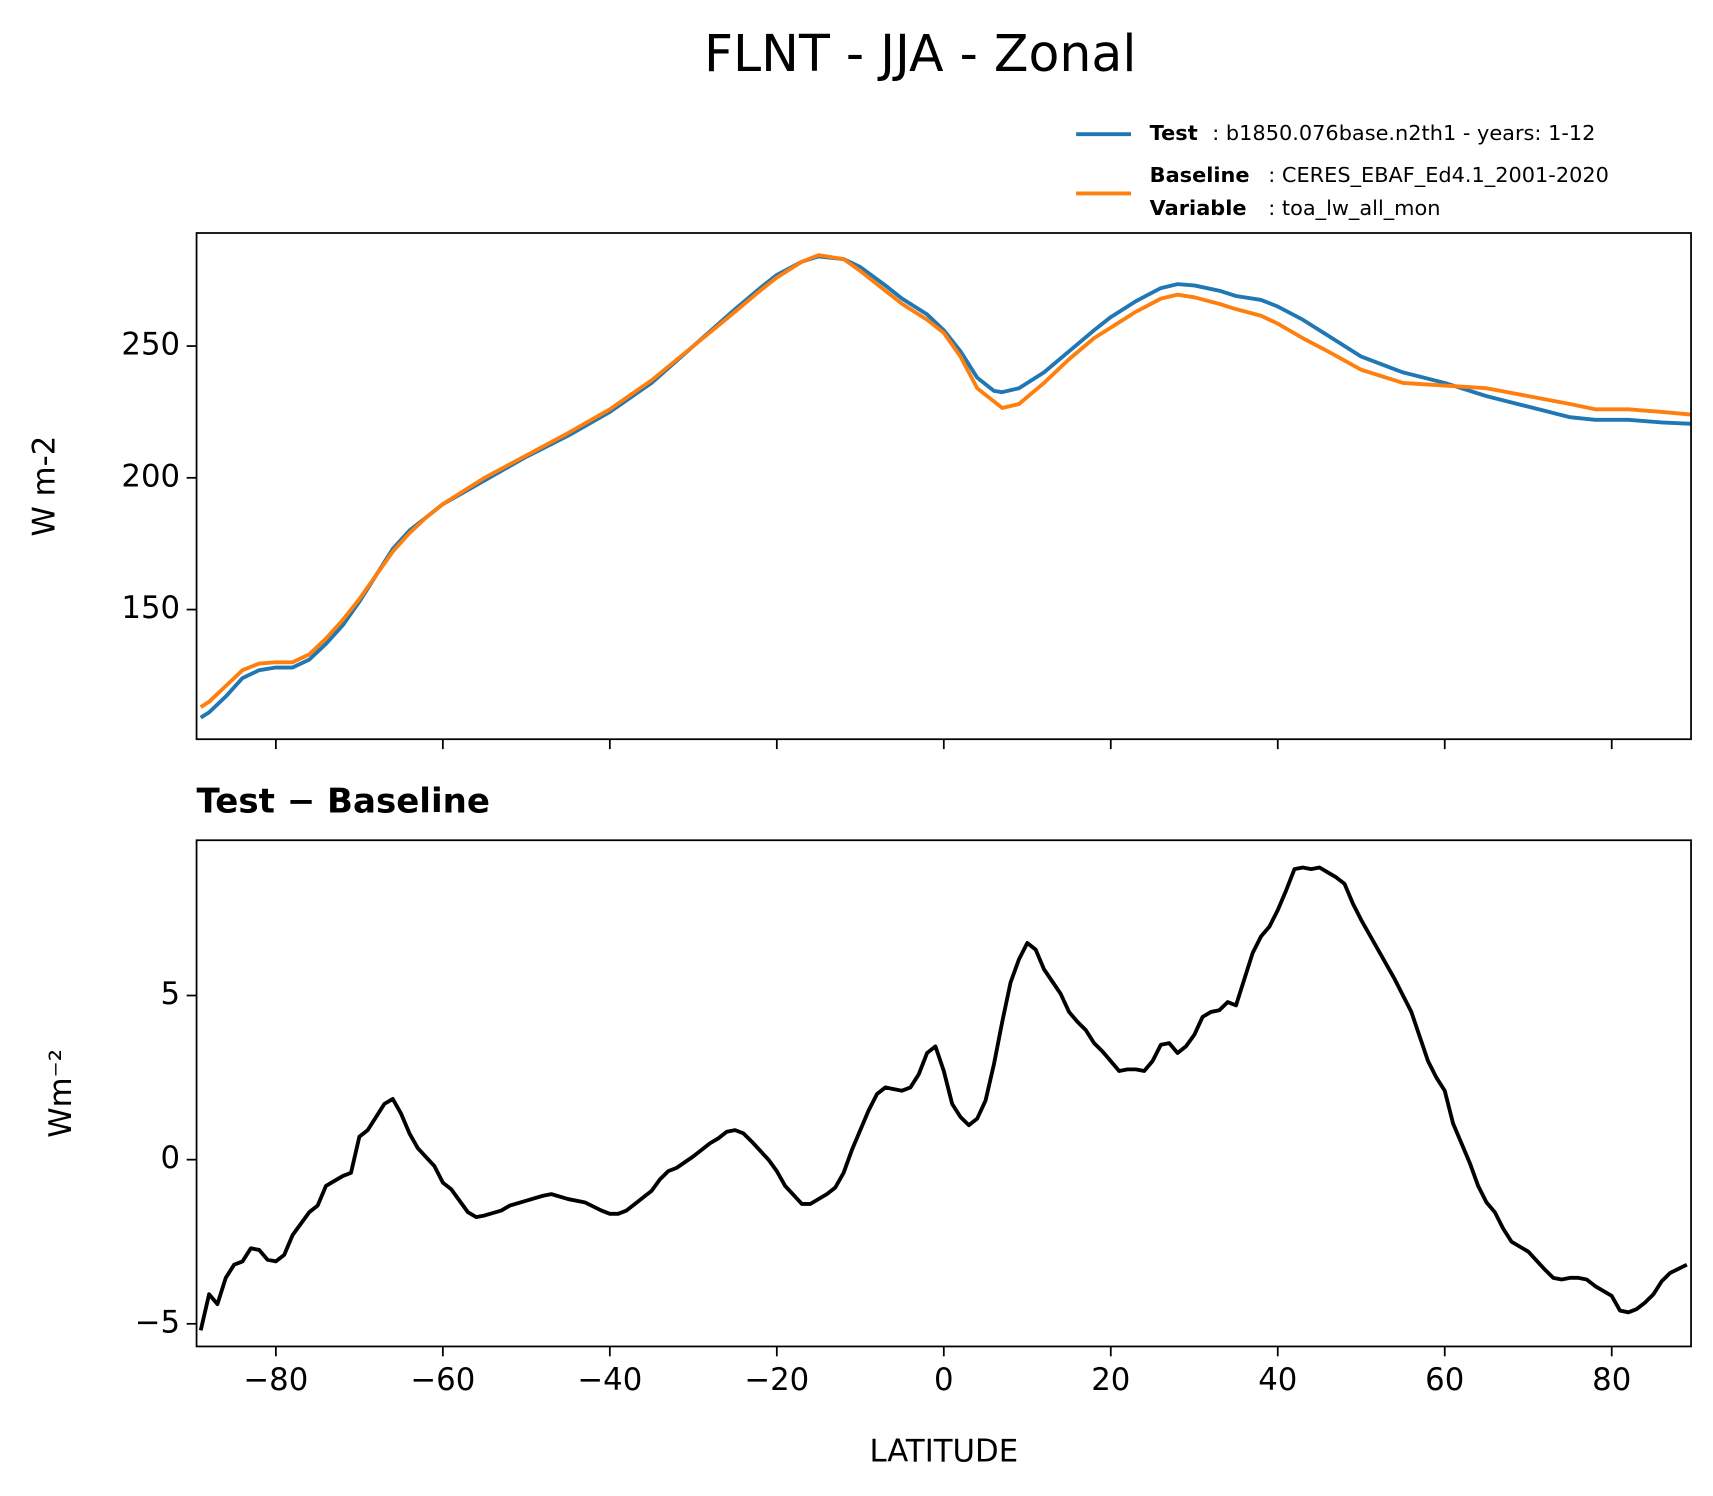  What do you see at coordinates (1354, 208) in the screenshot?
I see `legend-label: : toa_lw_all_mon` at bounding box center [1354, 208].